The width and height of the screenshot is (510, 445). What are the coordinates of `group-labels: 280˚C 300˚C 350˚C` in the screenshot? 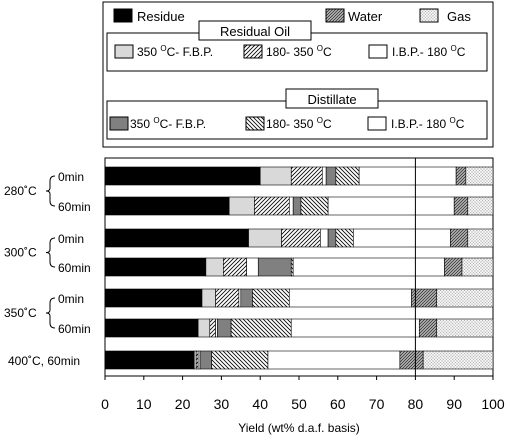 It's located at (30, 252).